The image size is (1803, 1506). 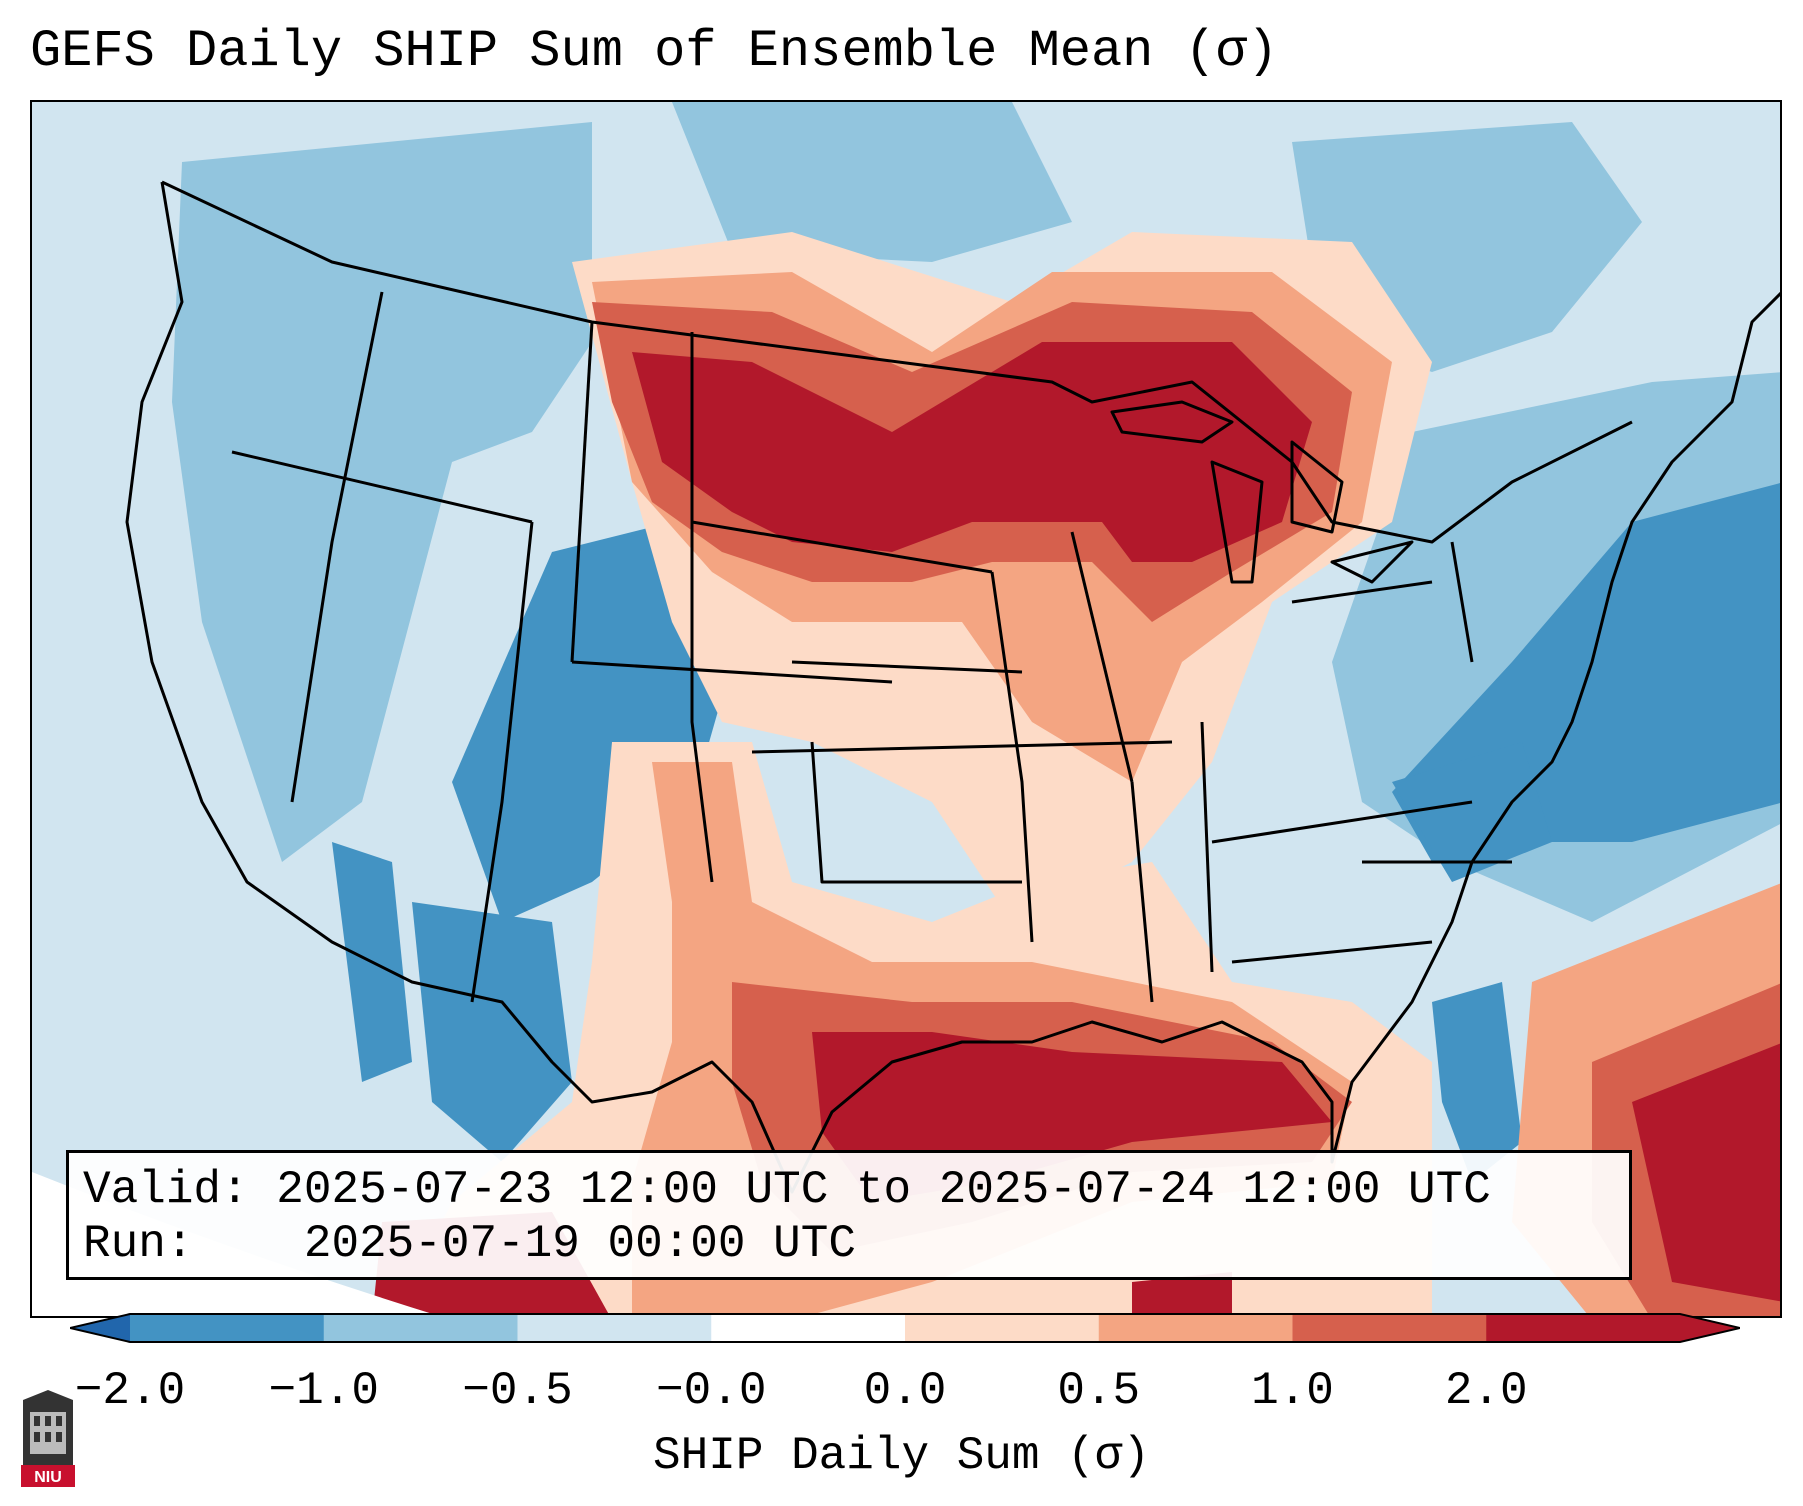 What do you see at coordinates (901, 1456) in the screenshot?
I see `colorbar-label: SHIP Daily Sum (σ)` at bounding box center [901, 1456].